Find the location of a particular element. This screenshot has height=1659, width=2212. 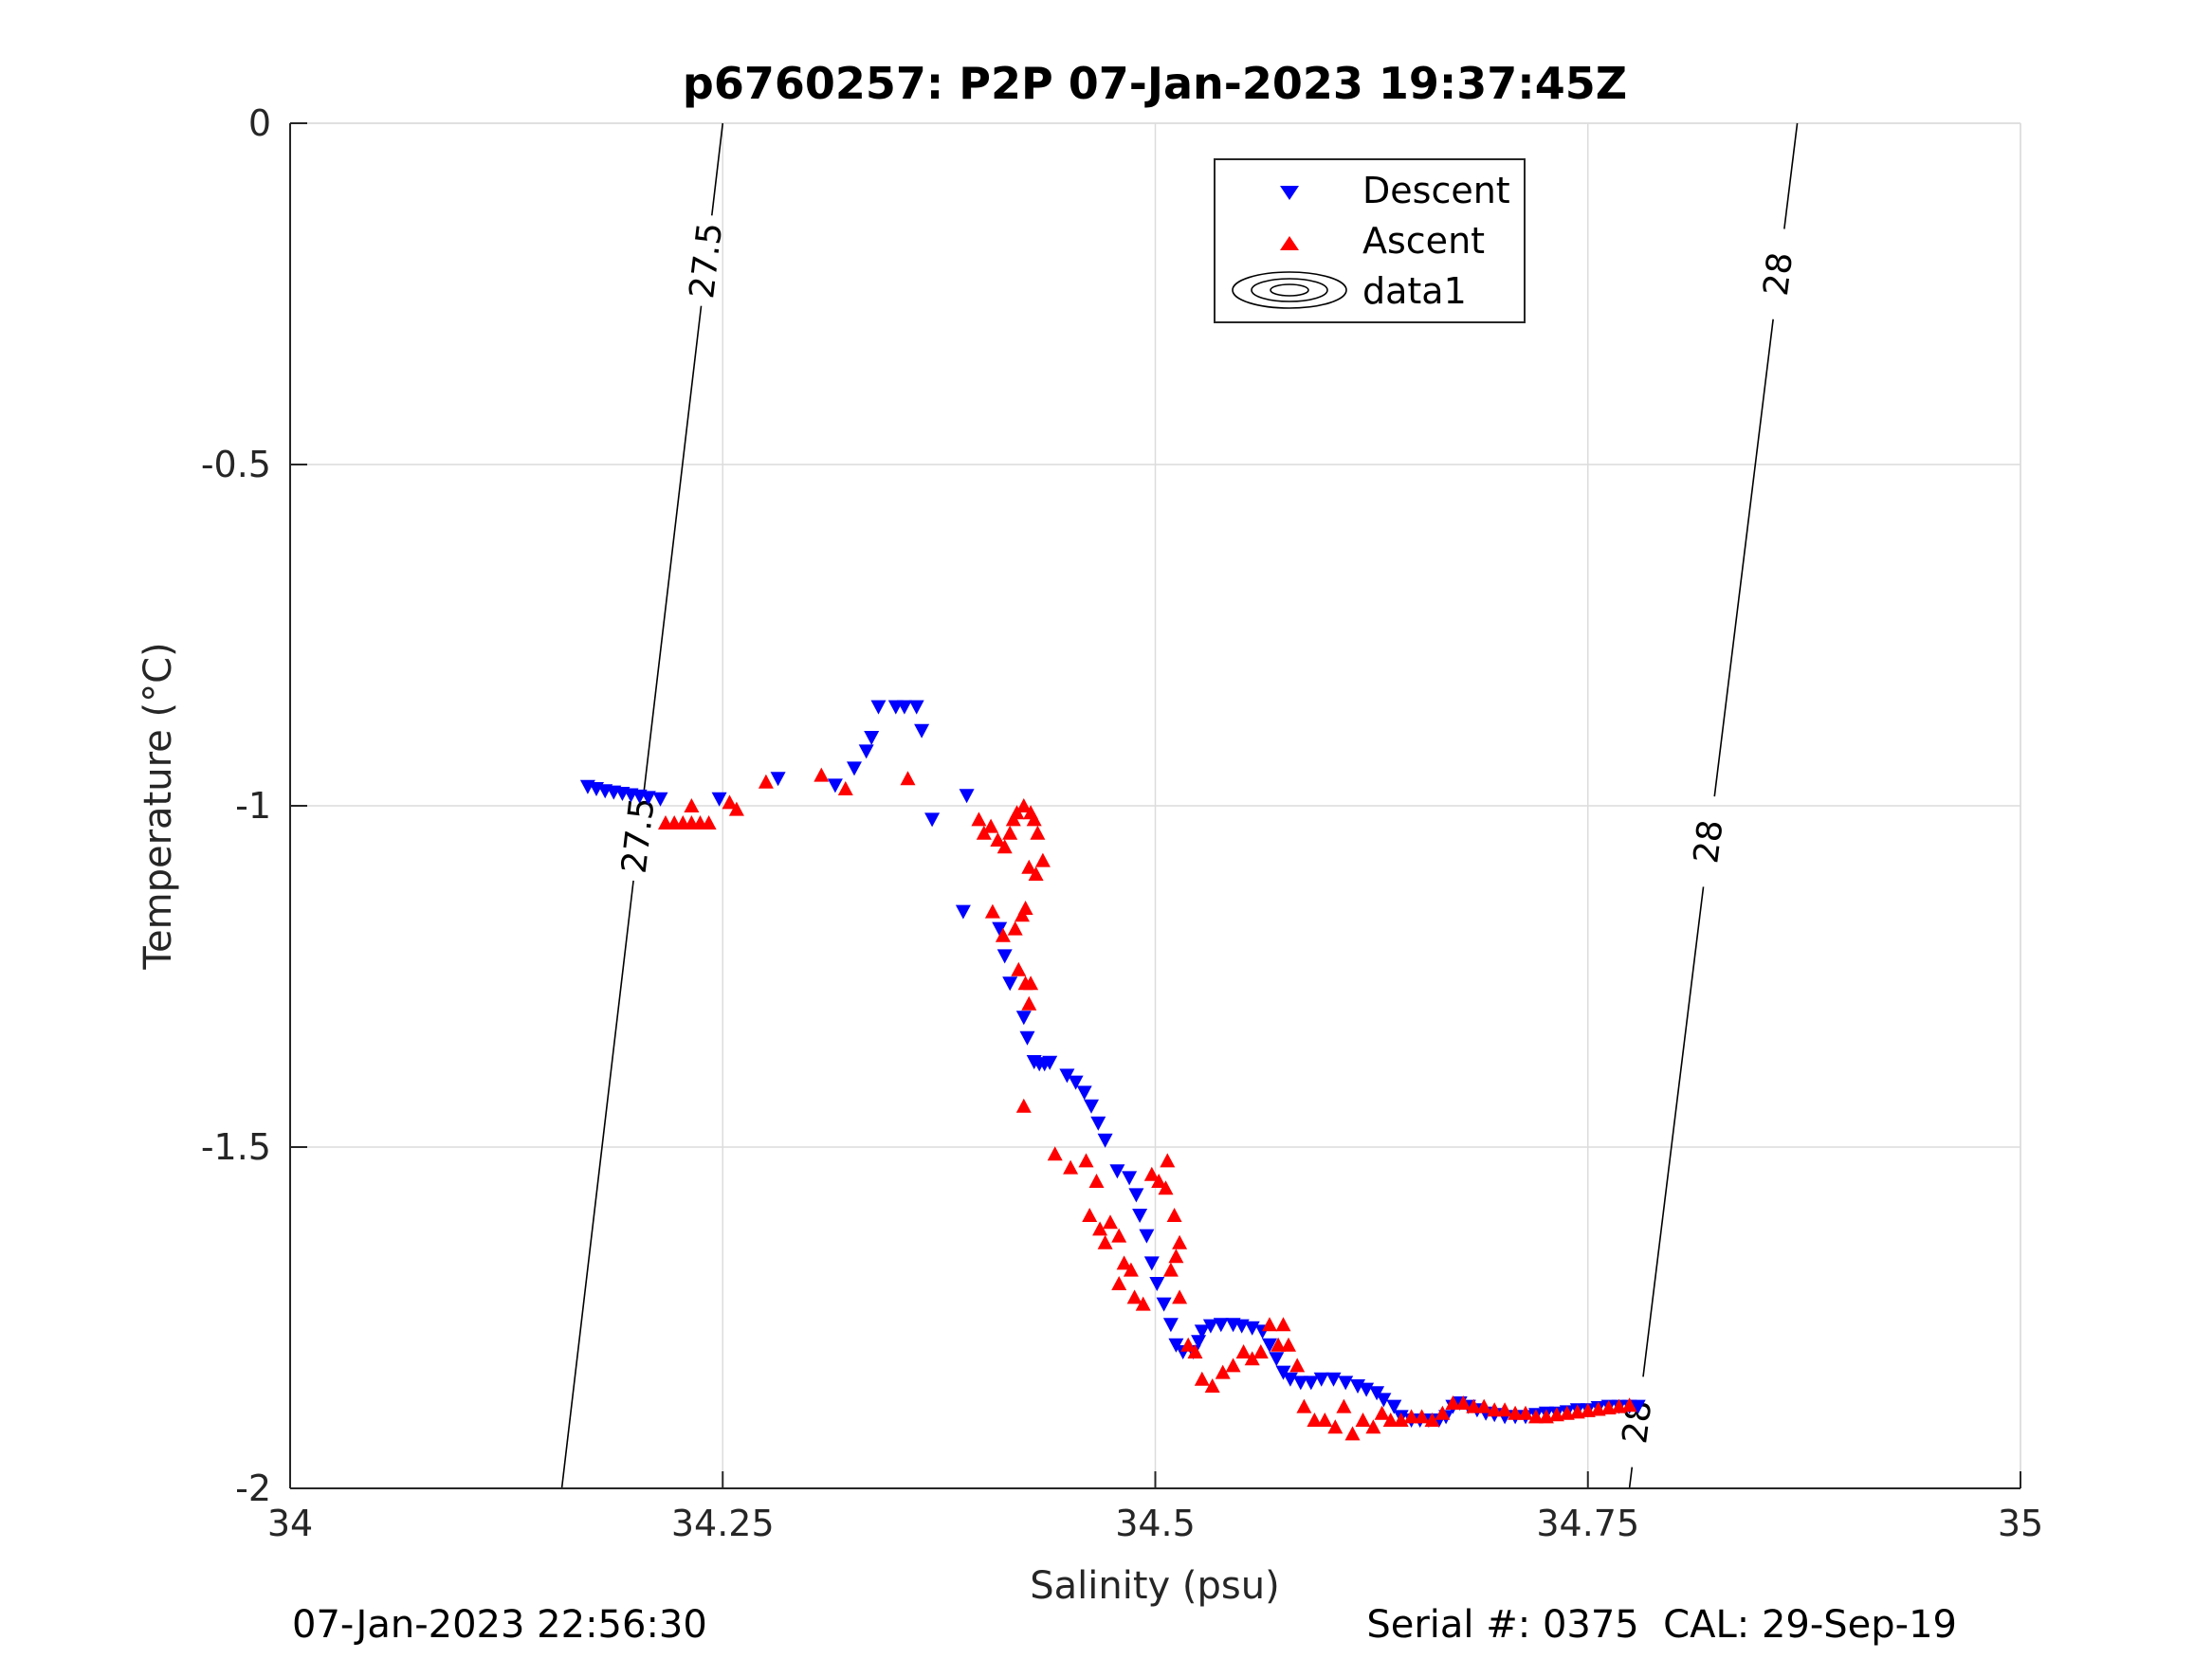

y-tick-label: -0.5 is located at coordinates (236, 464).